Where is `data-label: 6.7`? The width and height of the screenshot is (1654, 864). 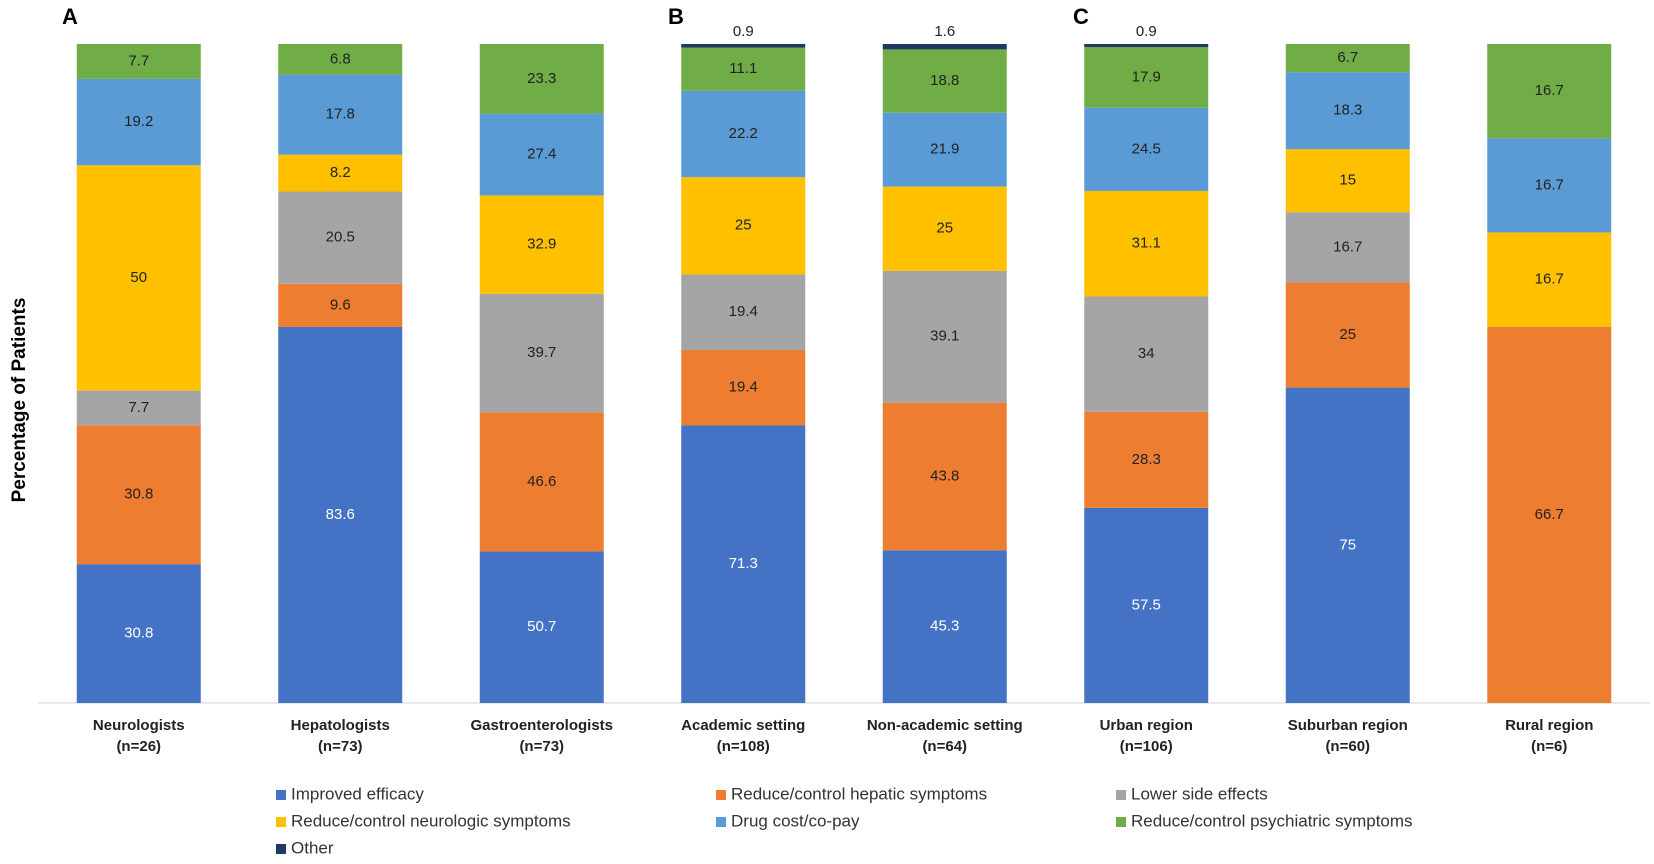
data-label: 6.7 is located at coordinates (1347, 57).